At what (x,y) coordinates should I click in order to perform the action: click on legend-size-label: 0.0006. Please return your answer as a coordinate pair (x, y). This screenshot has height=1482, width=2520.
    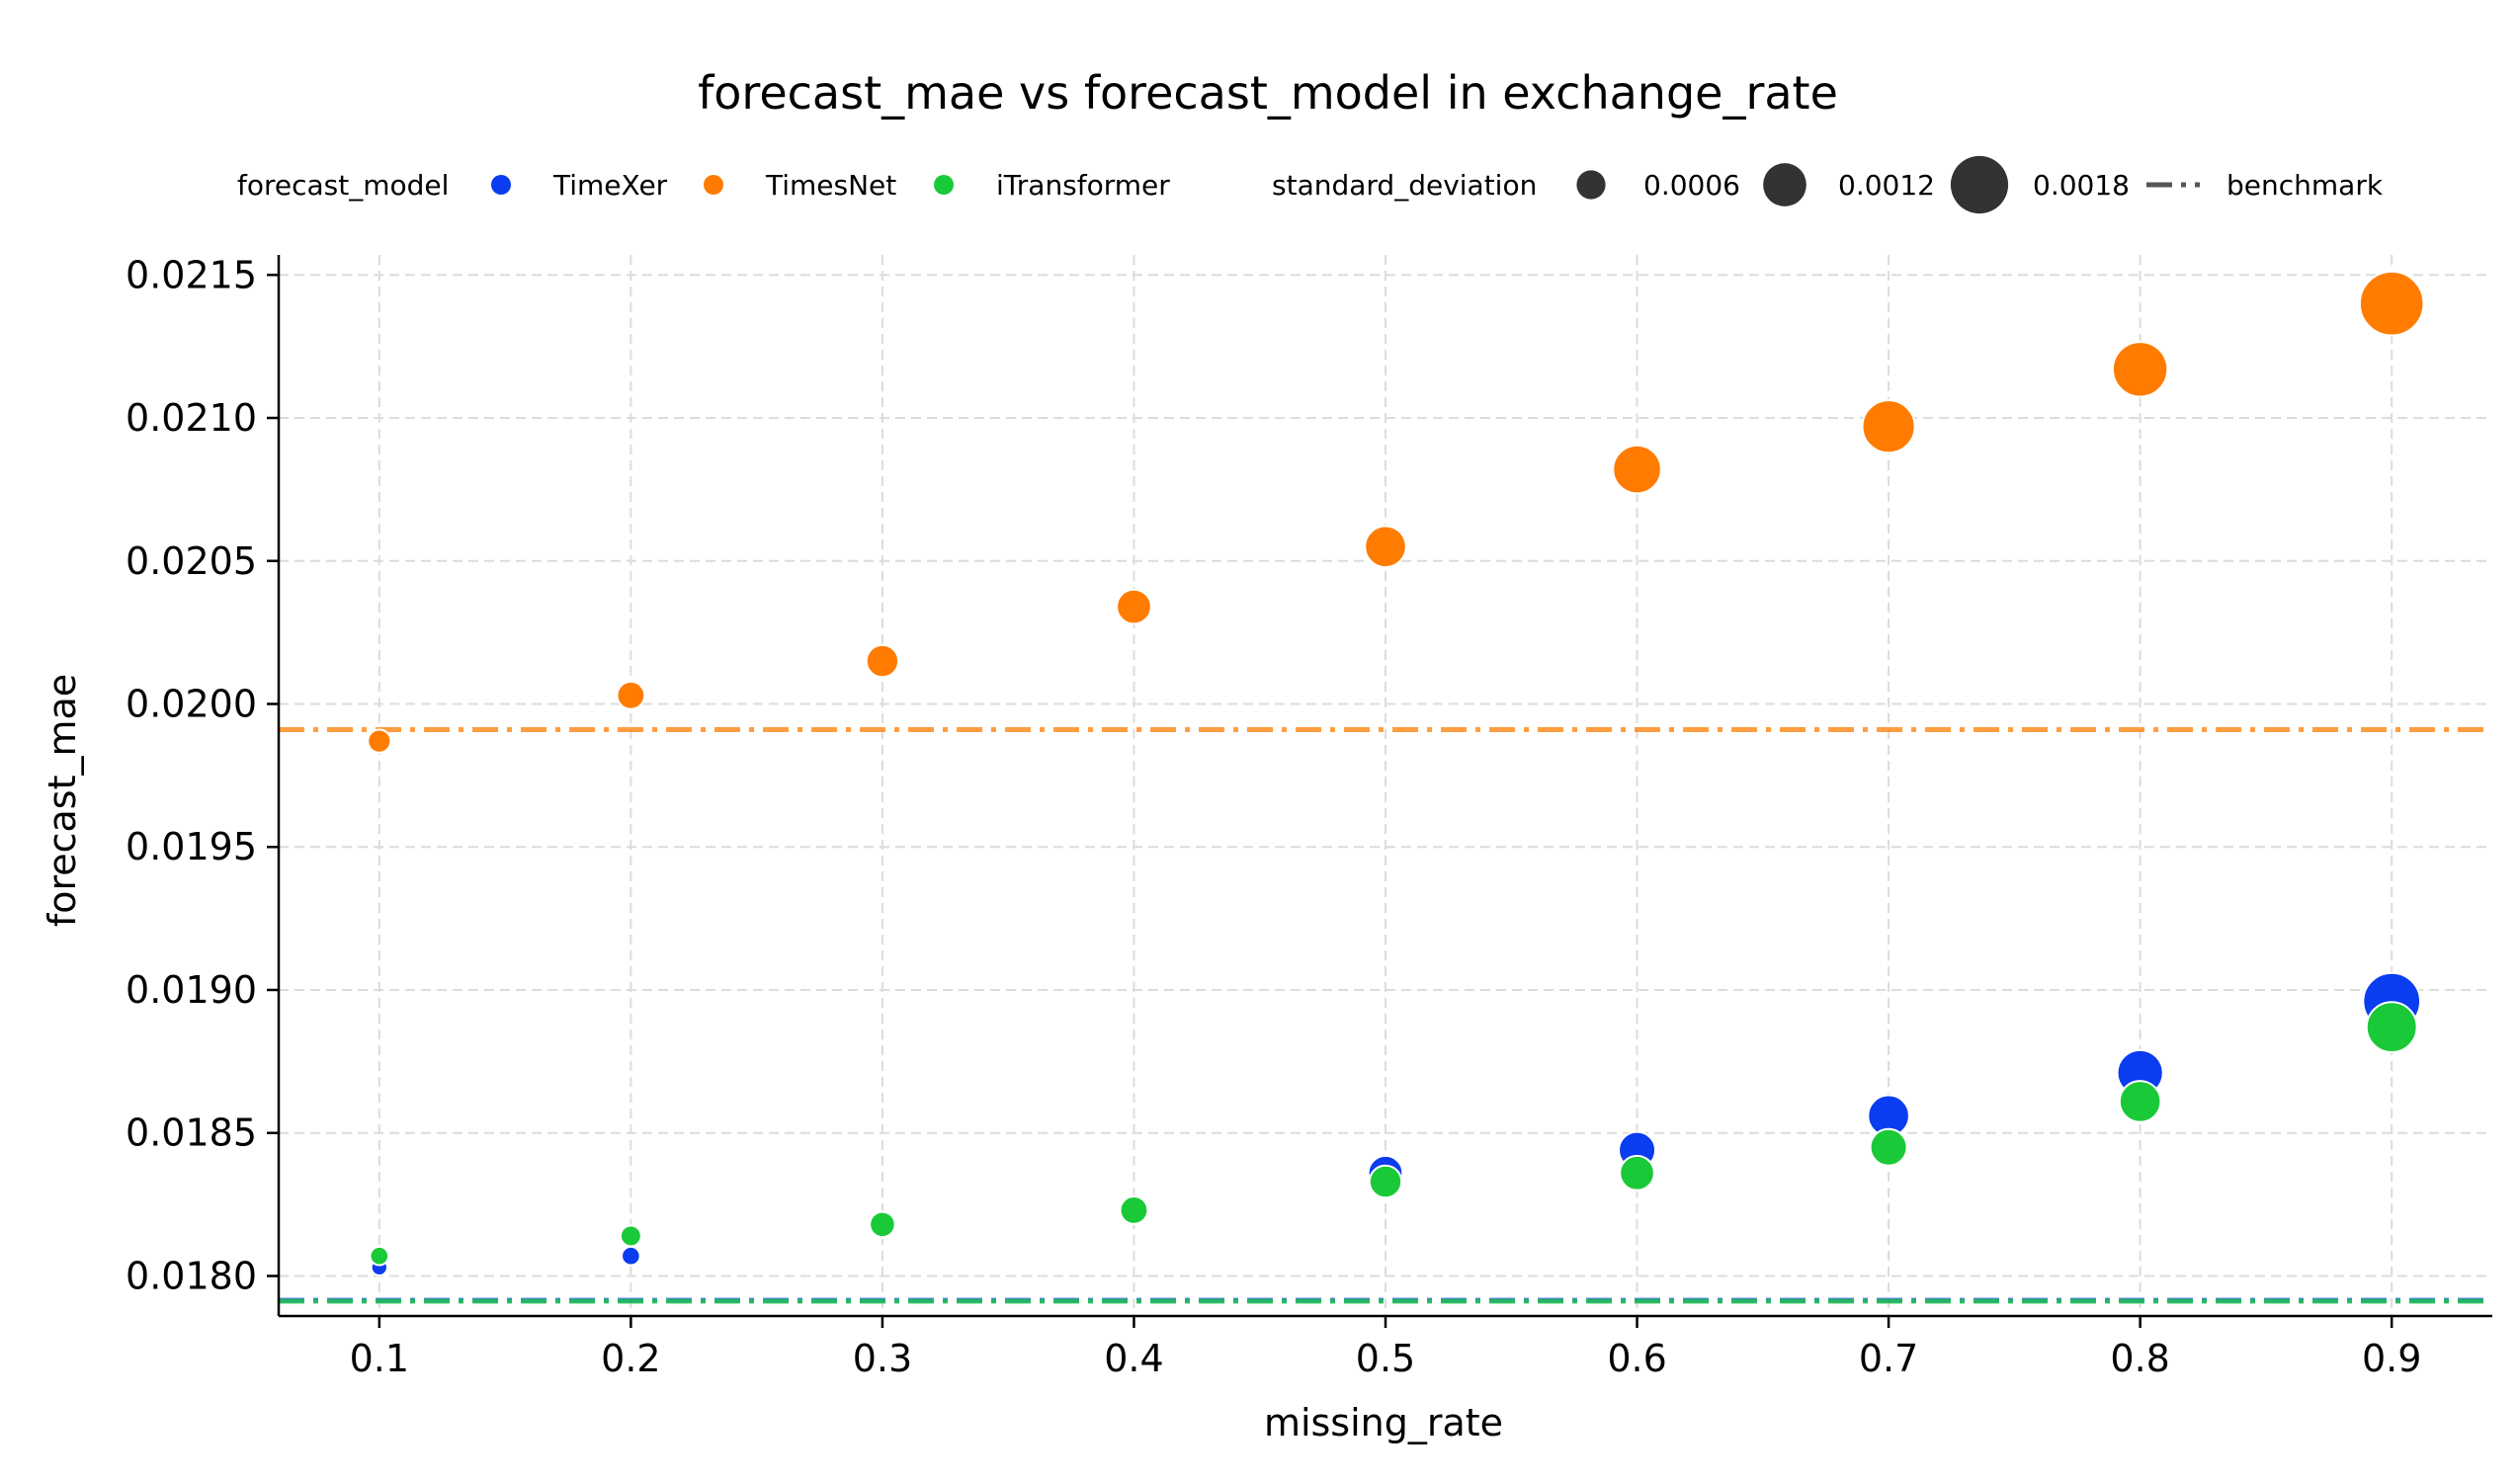
    Looking at the image, I should click on (1691, 185).